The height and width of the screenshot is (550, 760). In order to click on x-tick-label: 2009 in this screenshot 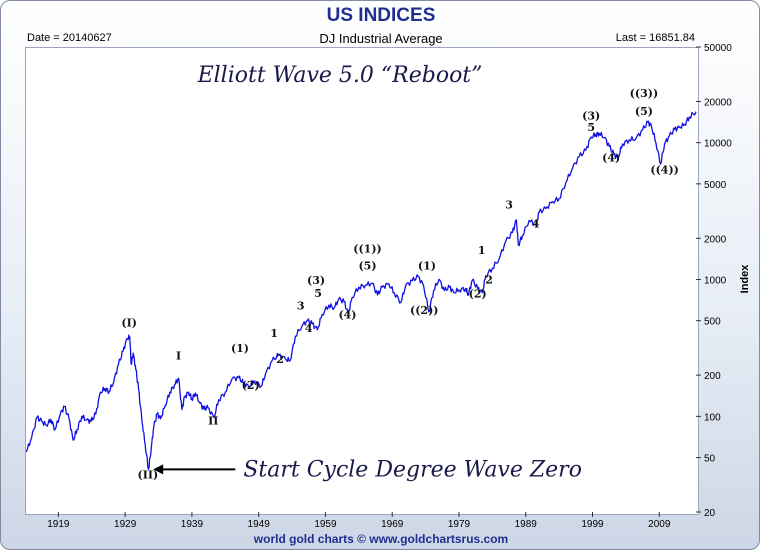, I will do `click(659, 524)`.